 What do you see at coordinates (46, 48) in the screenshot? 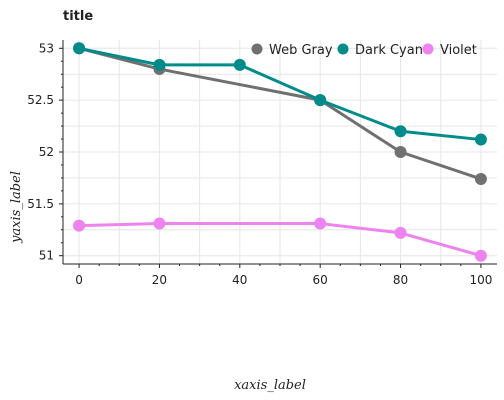
I see `y-tick-label: 53` at bounding box center [46, 48].